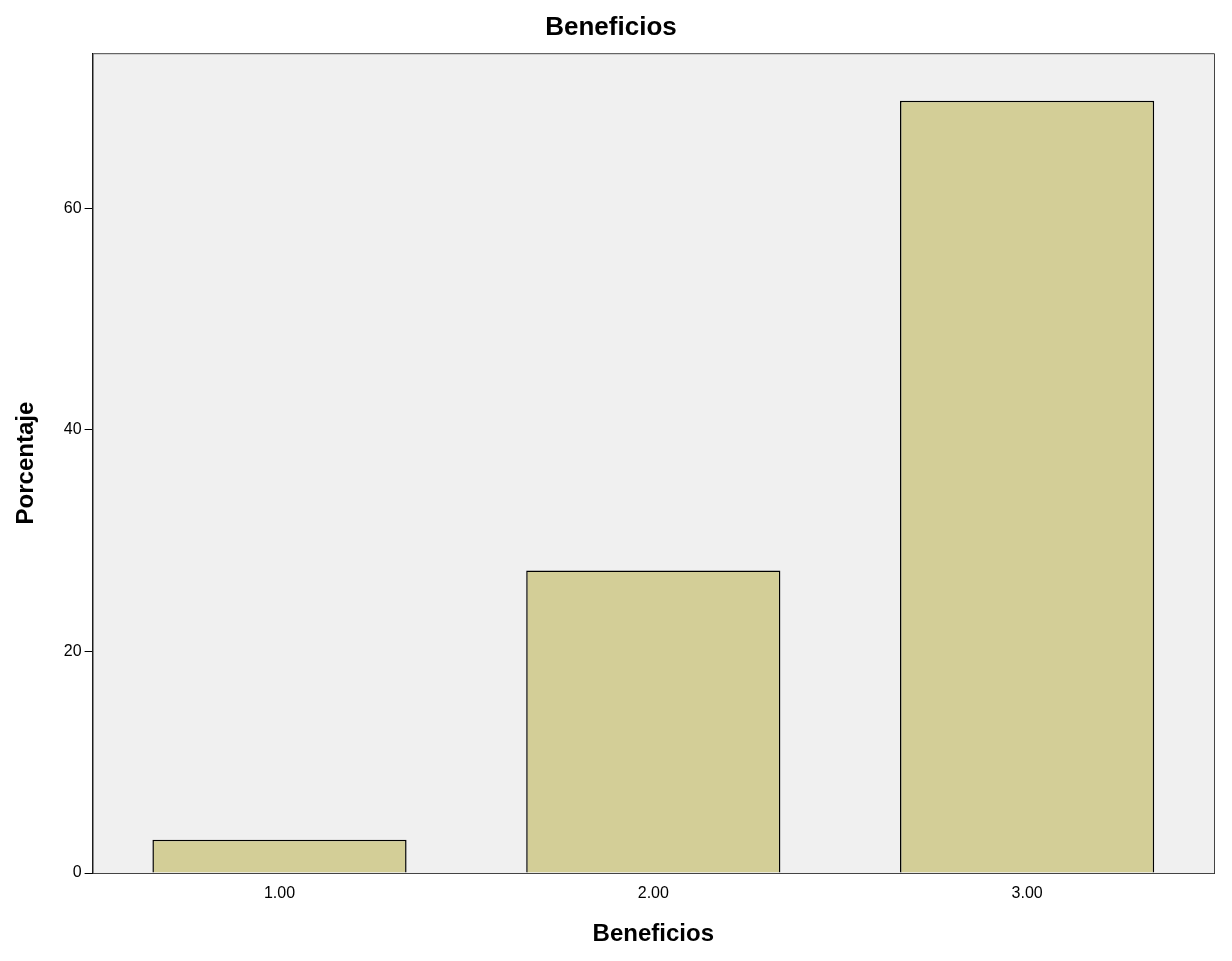 This screenshot has height=961, width=1232. Describe the element at coordinates (77, 872) in the screenshot. I see `y-tick-label: 0` at that location.